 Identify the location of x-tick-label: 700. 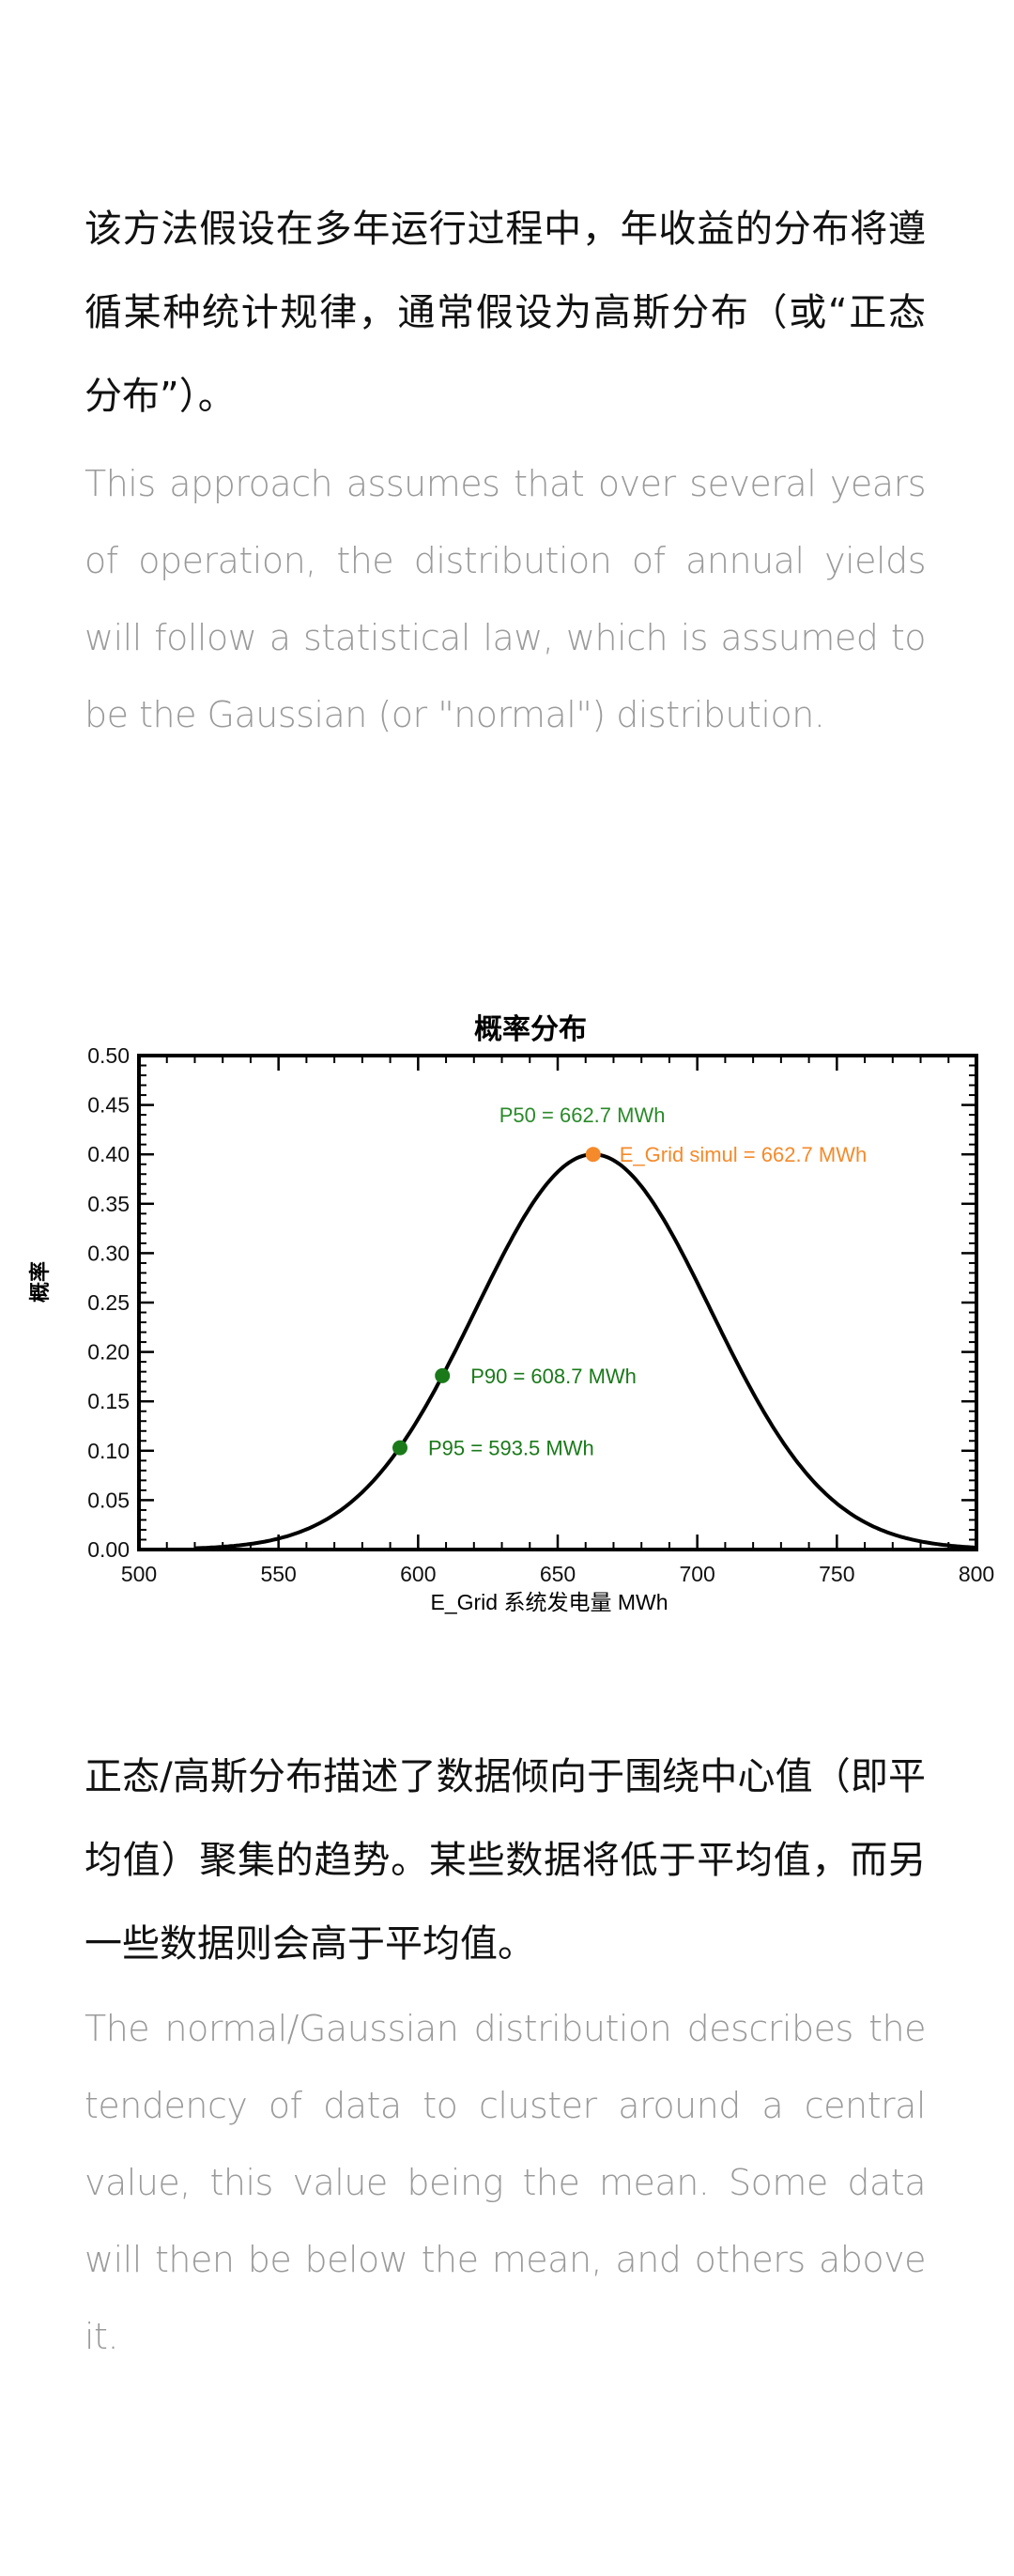
(696, 1574).